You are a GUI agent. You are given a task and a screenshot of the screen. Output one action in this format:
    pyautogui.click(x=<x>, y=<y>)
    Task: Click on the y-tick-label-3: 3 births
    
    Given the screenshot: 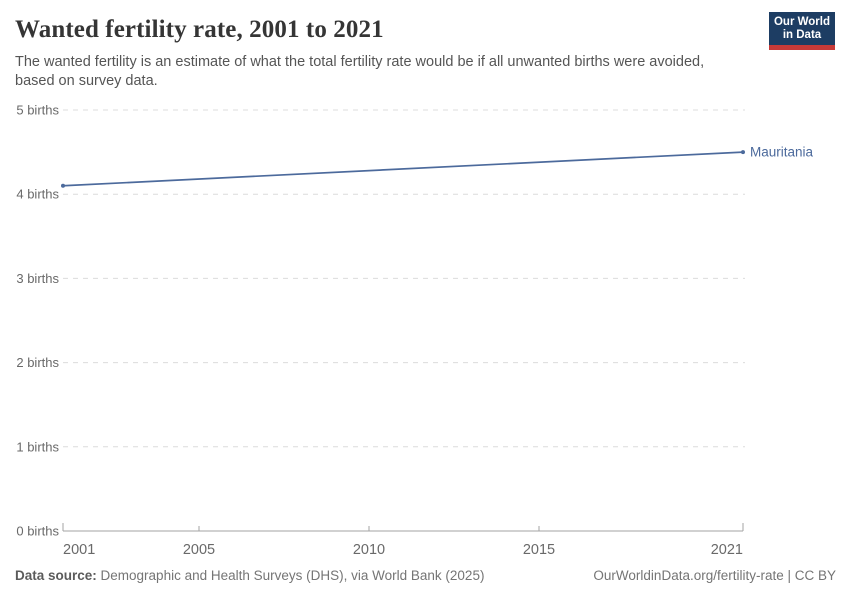 What is the action you would take?
    pyautogui.click(x=37, y=278)
    